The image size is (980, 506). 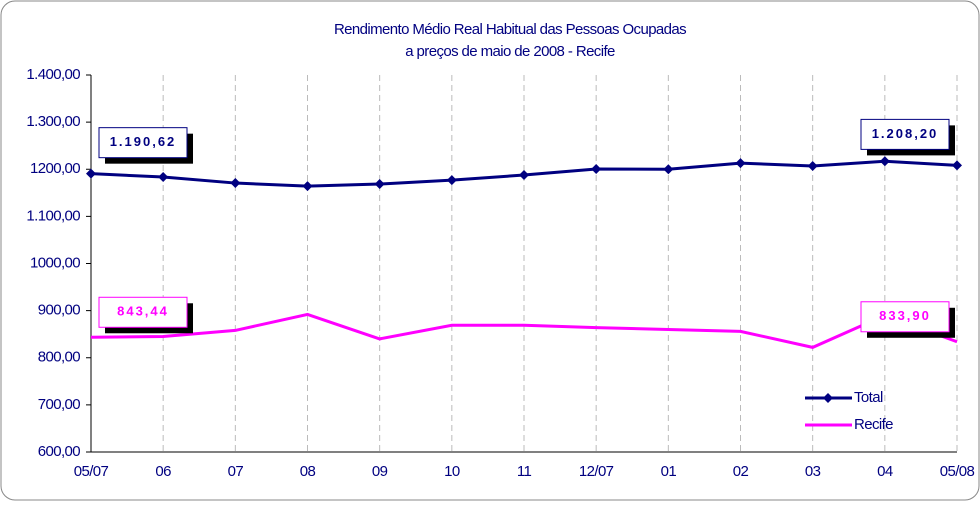 I want to click on x-tick-label: 08, so click(x=308, y=471).